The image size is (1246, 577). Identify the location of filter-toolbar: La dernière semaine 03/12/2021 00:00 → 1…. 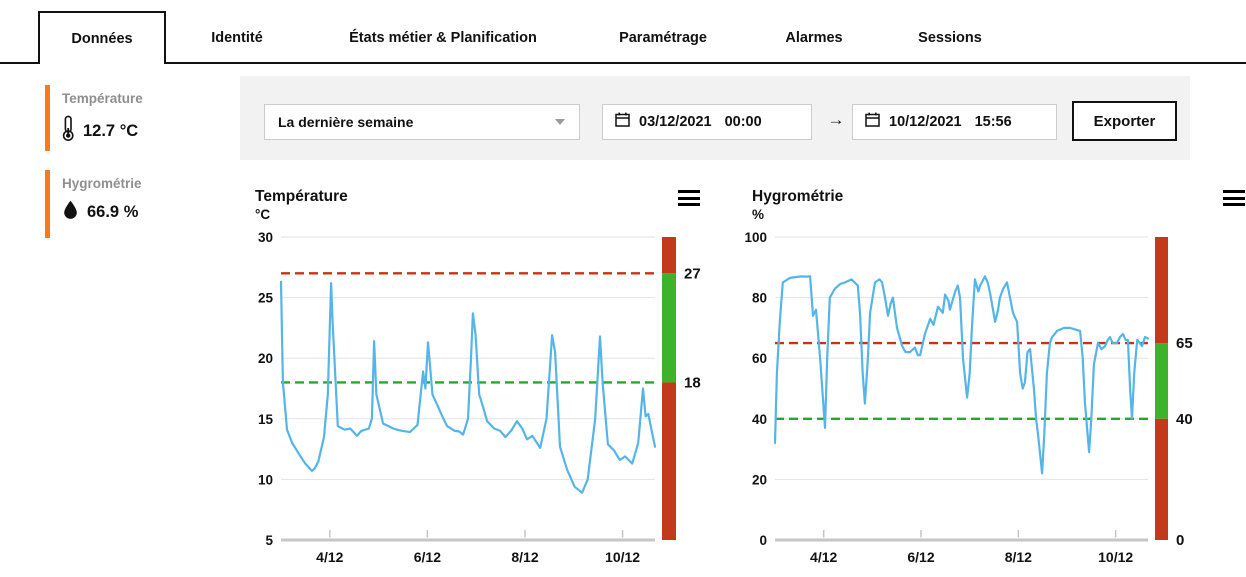
(715, 118).